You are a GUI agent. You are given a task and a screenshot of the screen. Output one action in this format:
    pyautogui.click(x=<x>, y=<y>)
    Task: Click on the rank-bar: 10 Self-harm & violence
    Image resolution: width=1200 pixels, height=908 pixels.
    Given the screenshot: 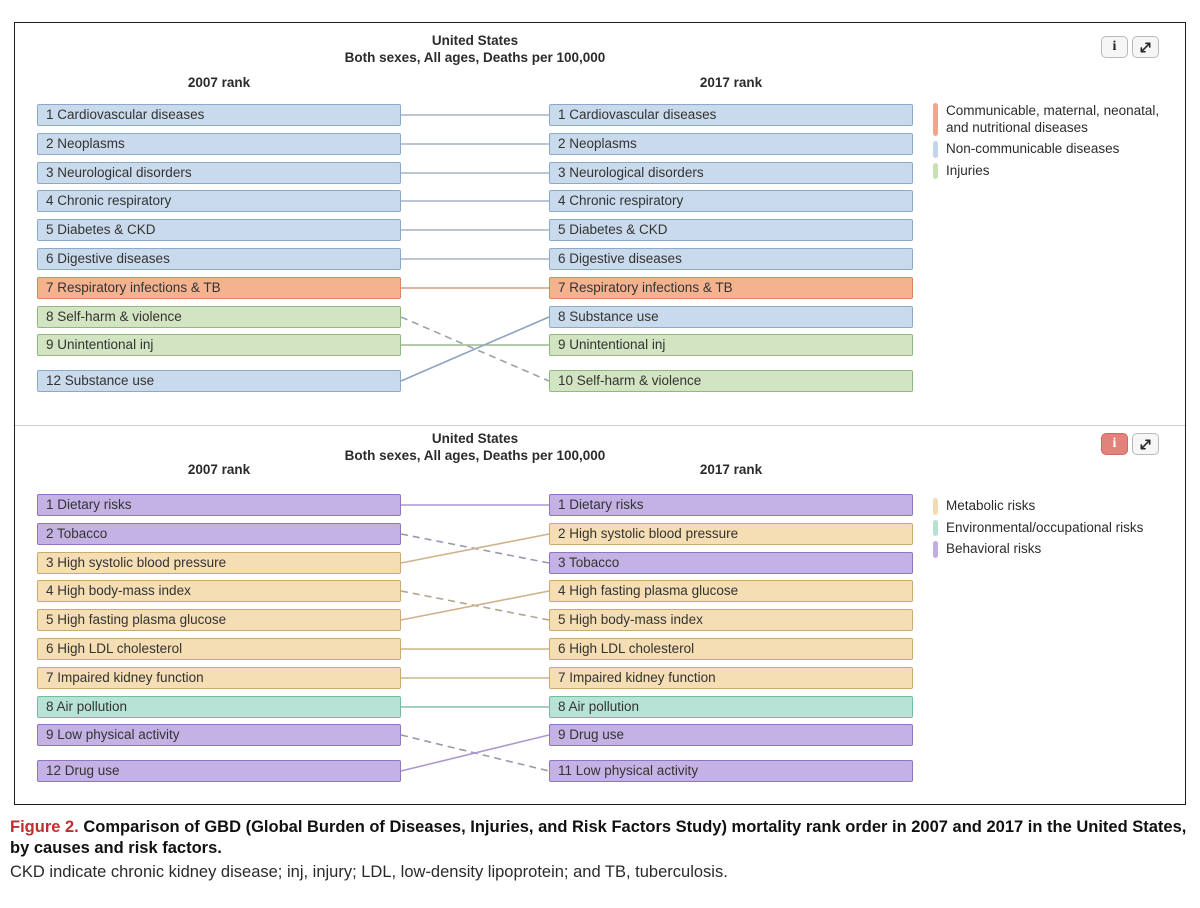 What is the action you would take?
    pyautogui.click(x=731, y=381)
    